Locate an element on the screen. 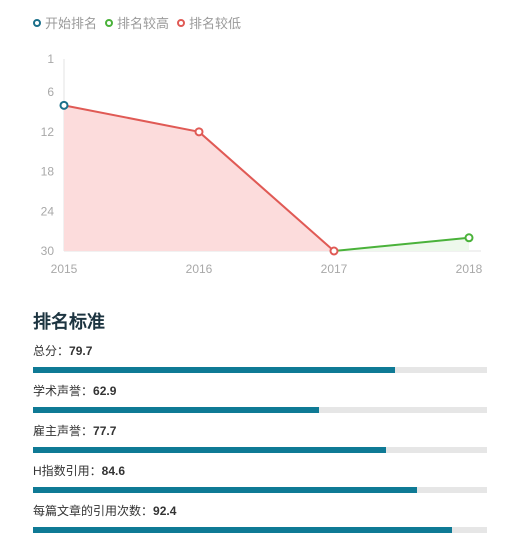  x-tick-label: 2015 is located at coordinates (64, 269).